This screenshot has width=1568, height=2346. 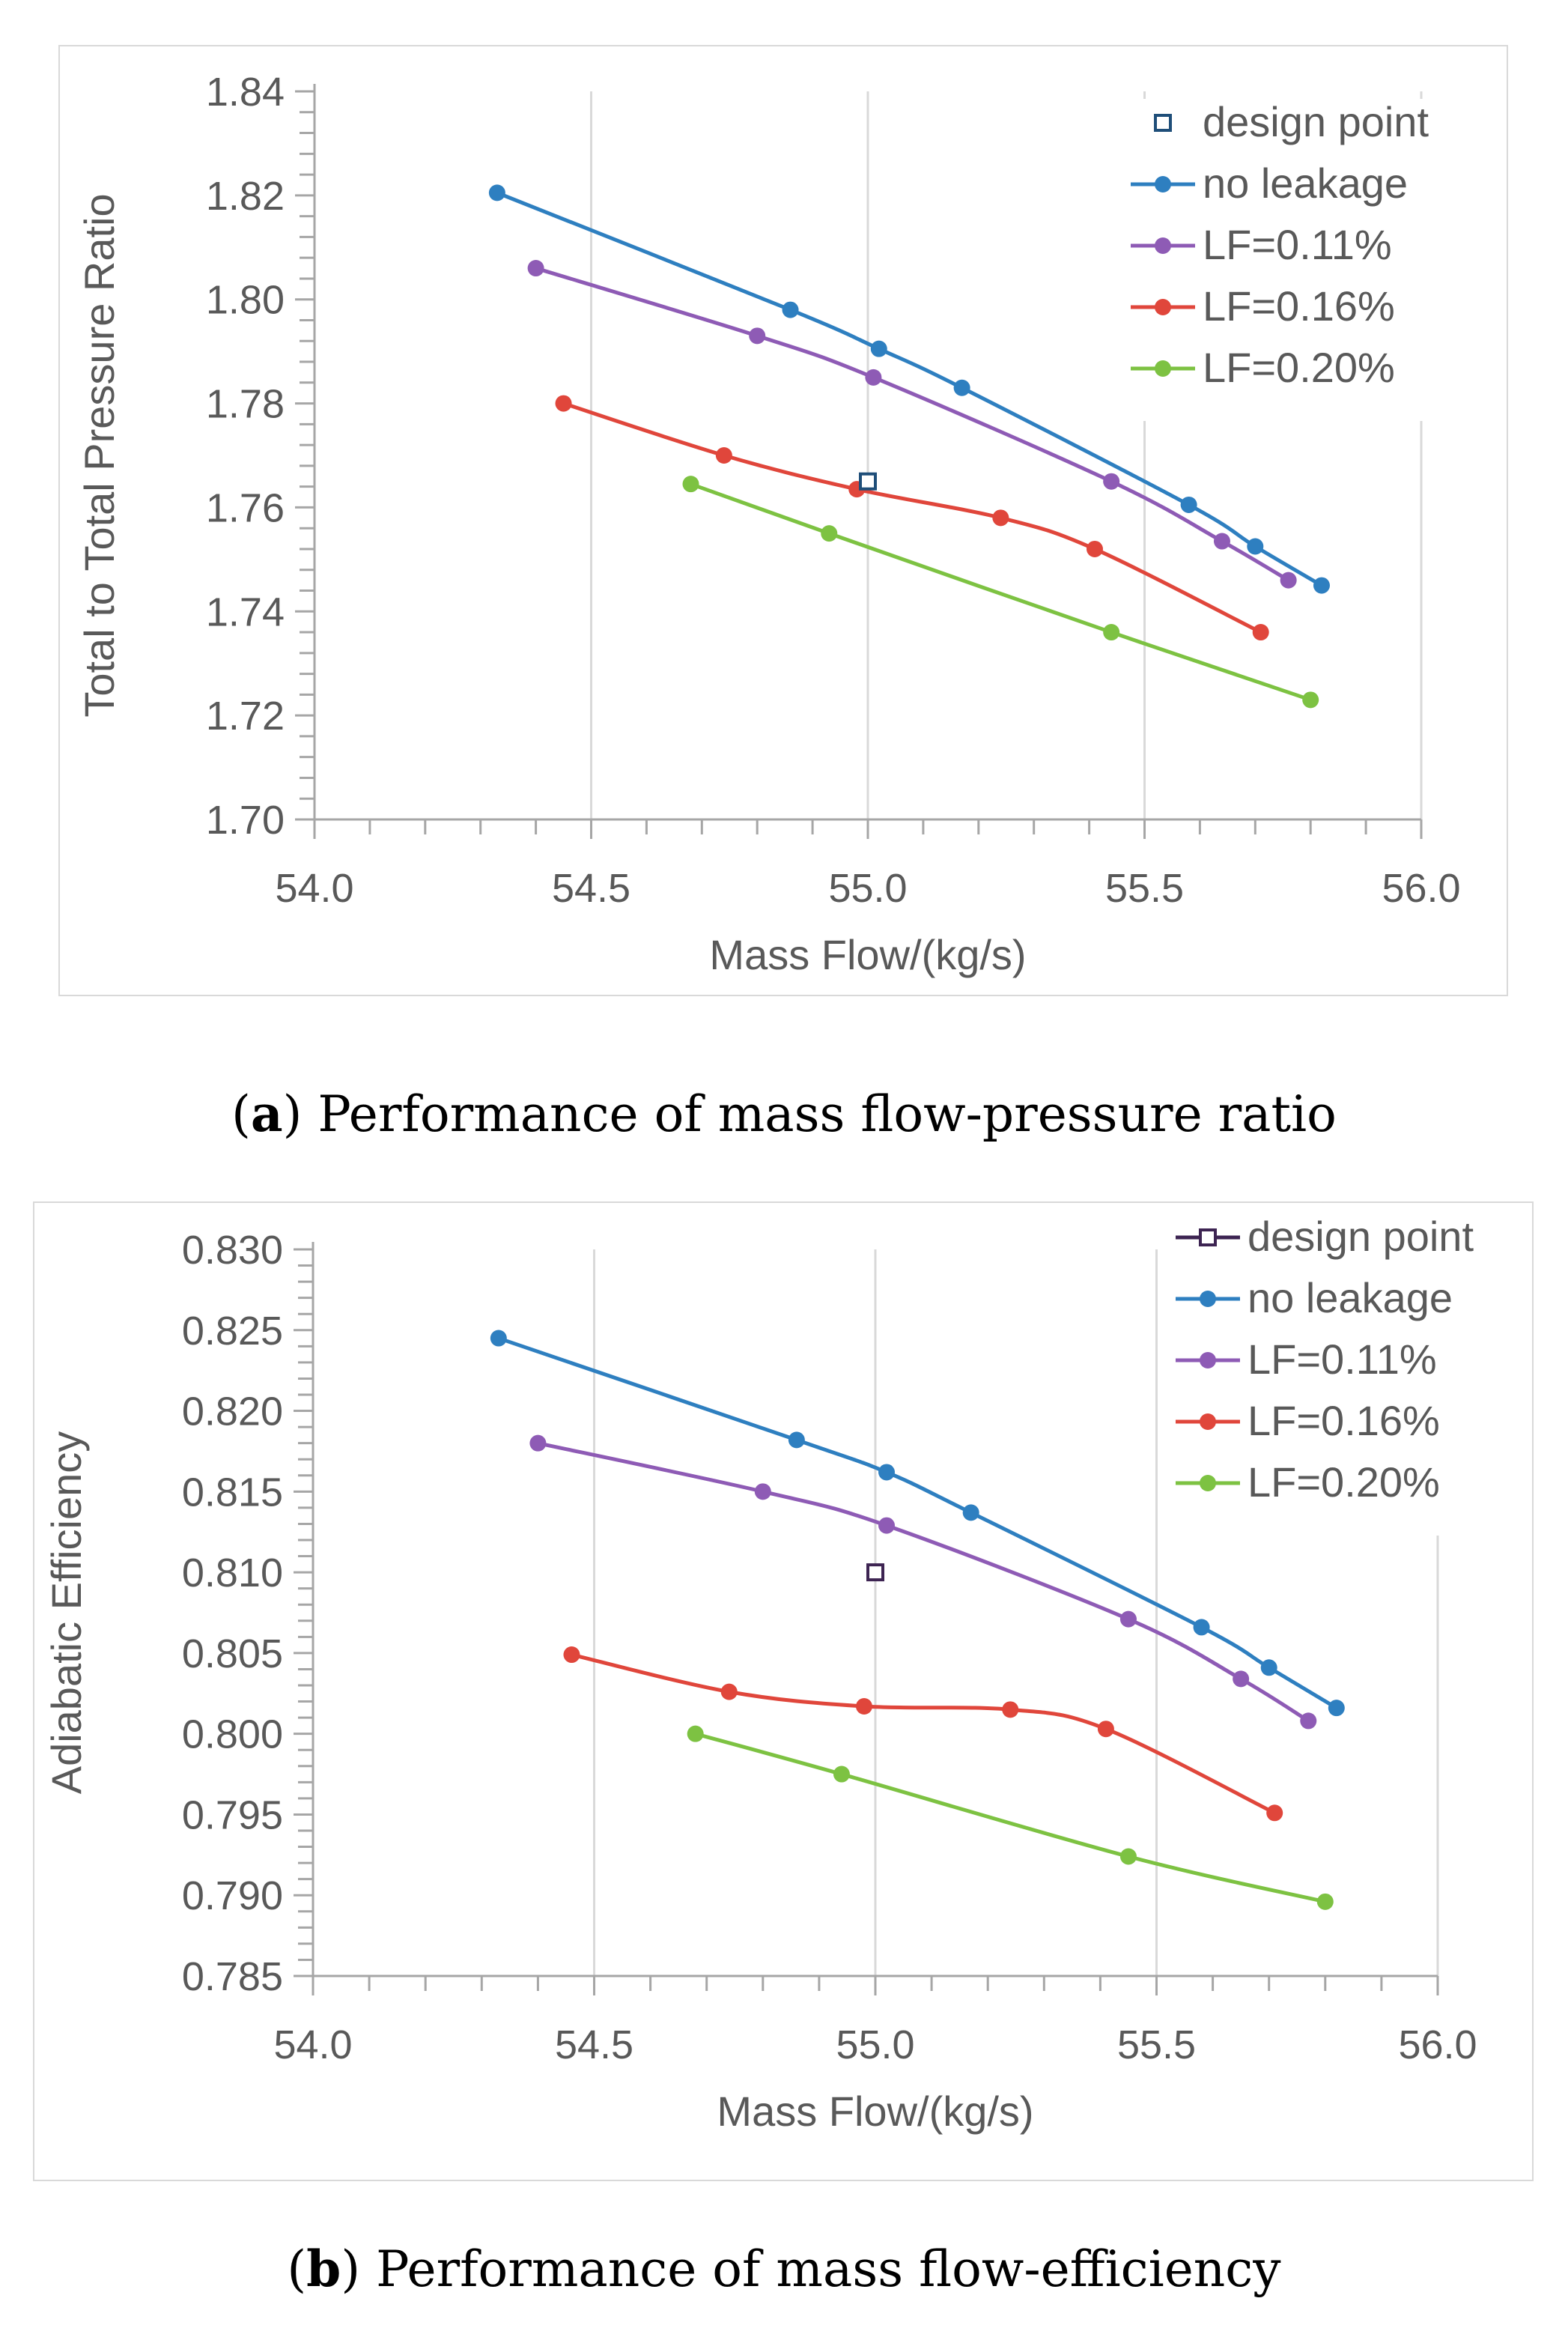 I want to click on chart-a-y-tick-label: 1.72, so click(x=245, y=716).